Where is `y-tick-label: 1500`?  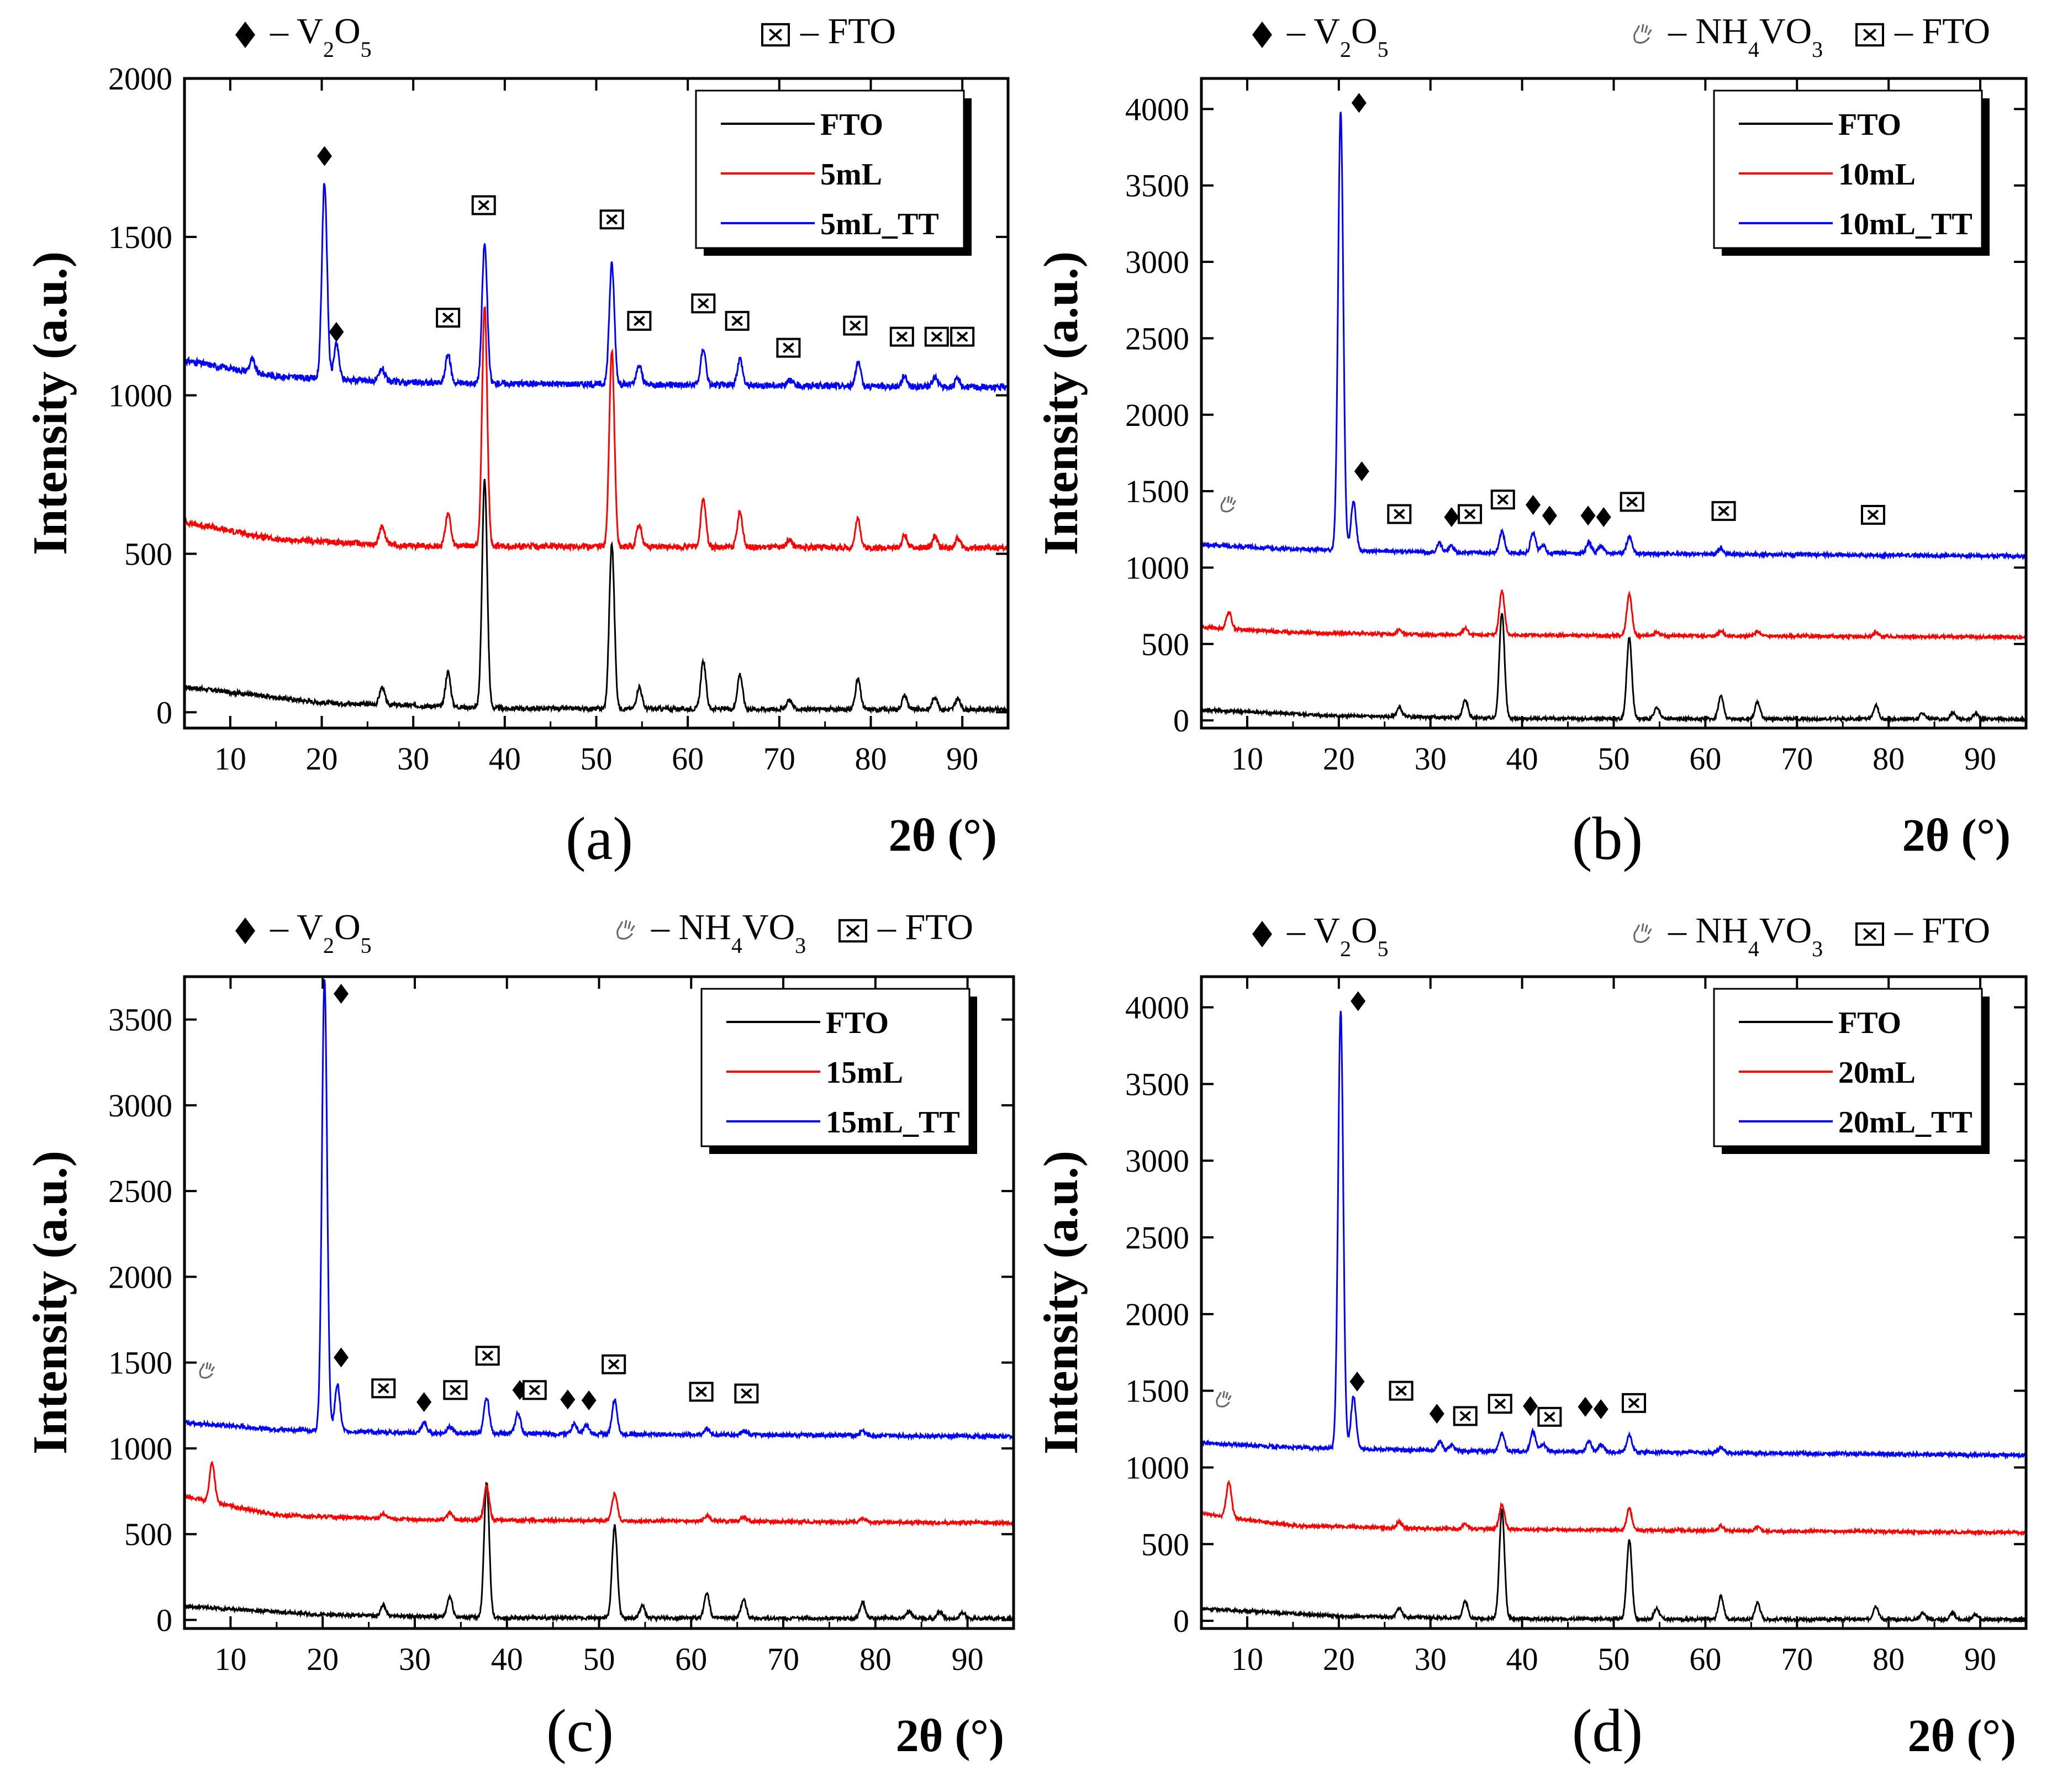
y-tick-label: 1500 is located at coordinates (140, 1363).